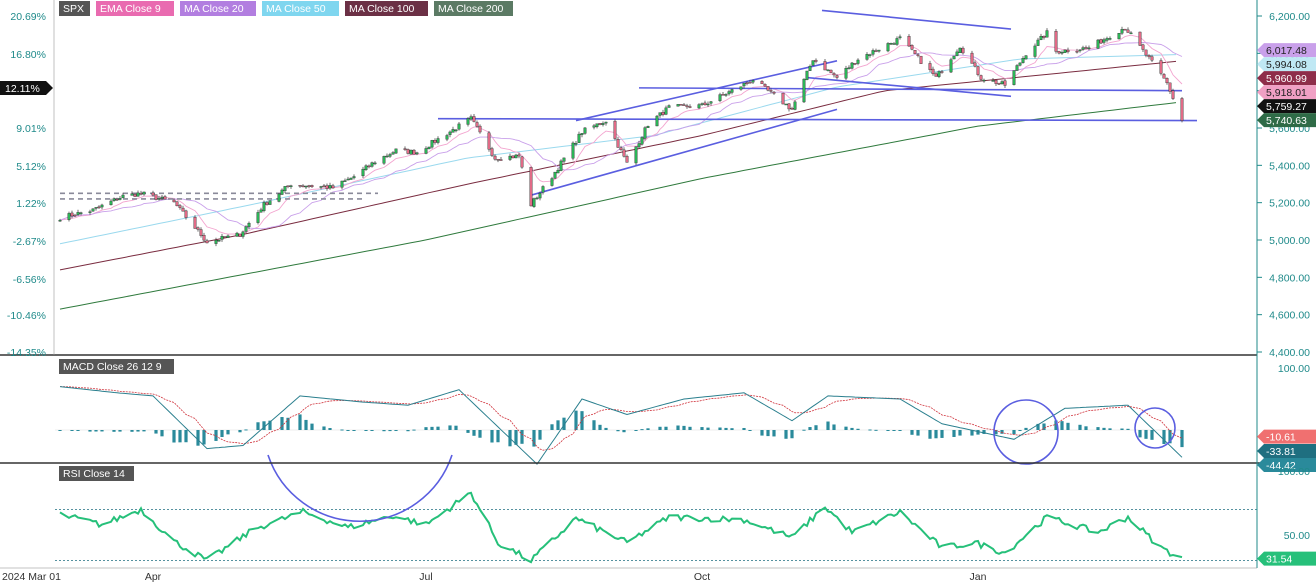  I want to click on pct-tick-label: -2.67%, so click(29, 242).